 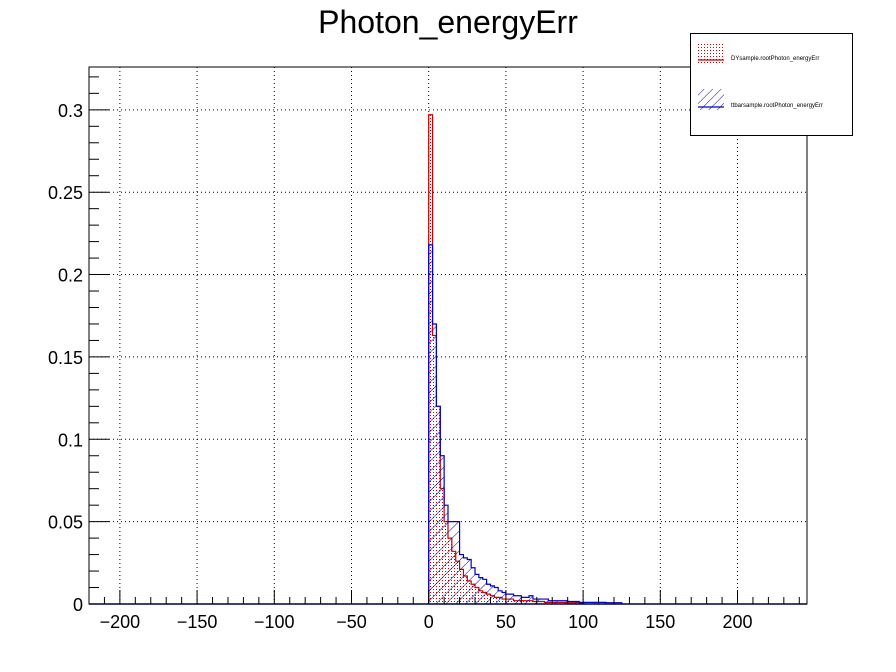 I want to click on legend-swatch-ttbar, so click(x=711, y=99).